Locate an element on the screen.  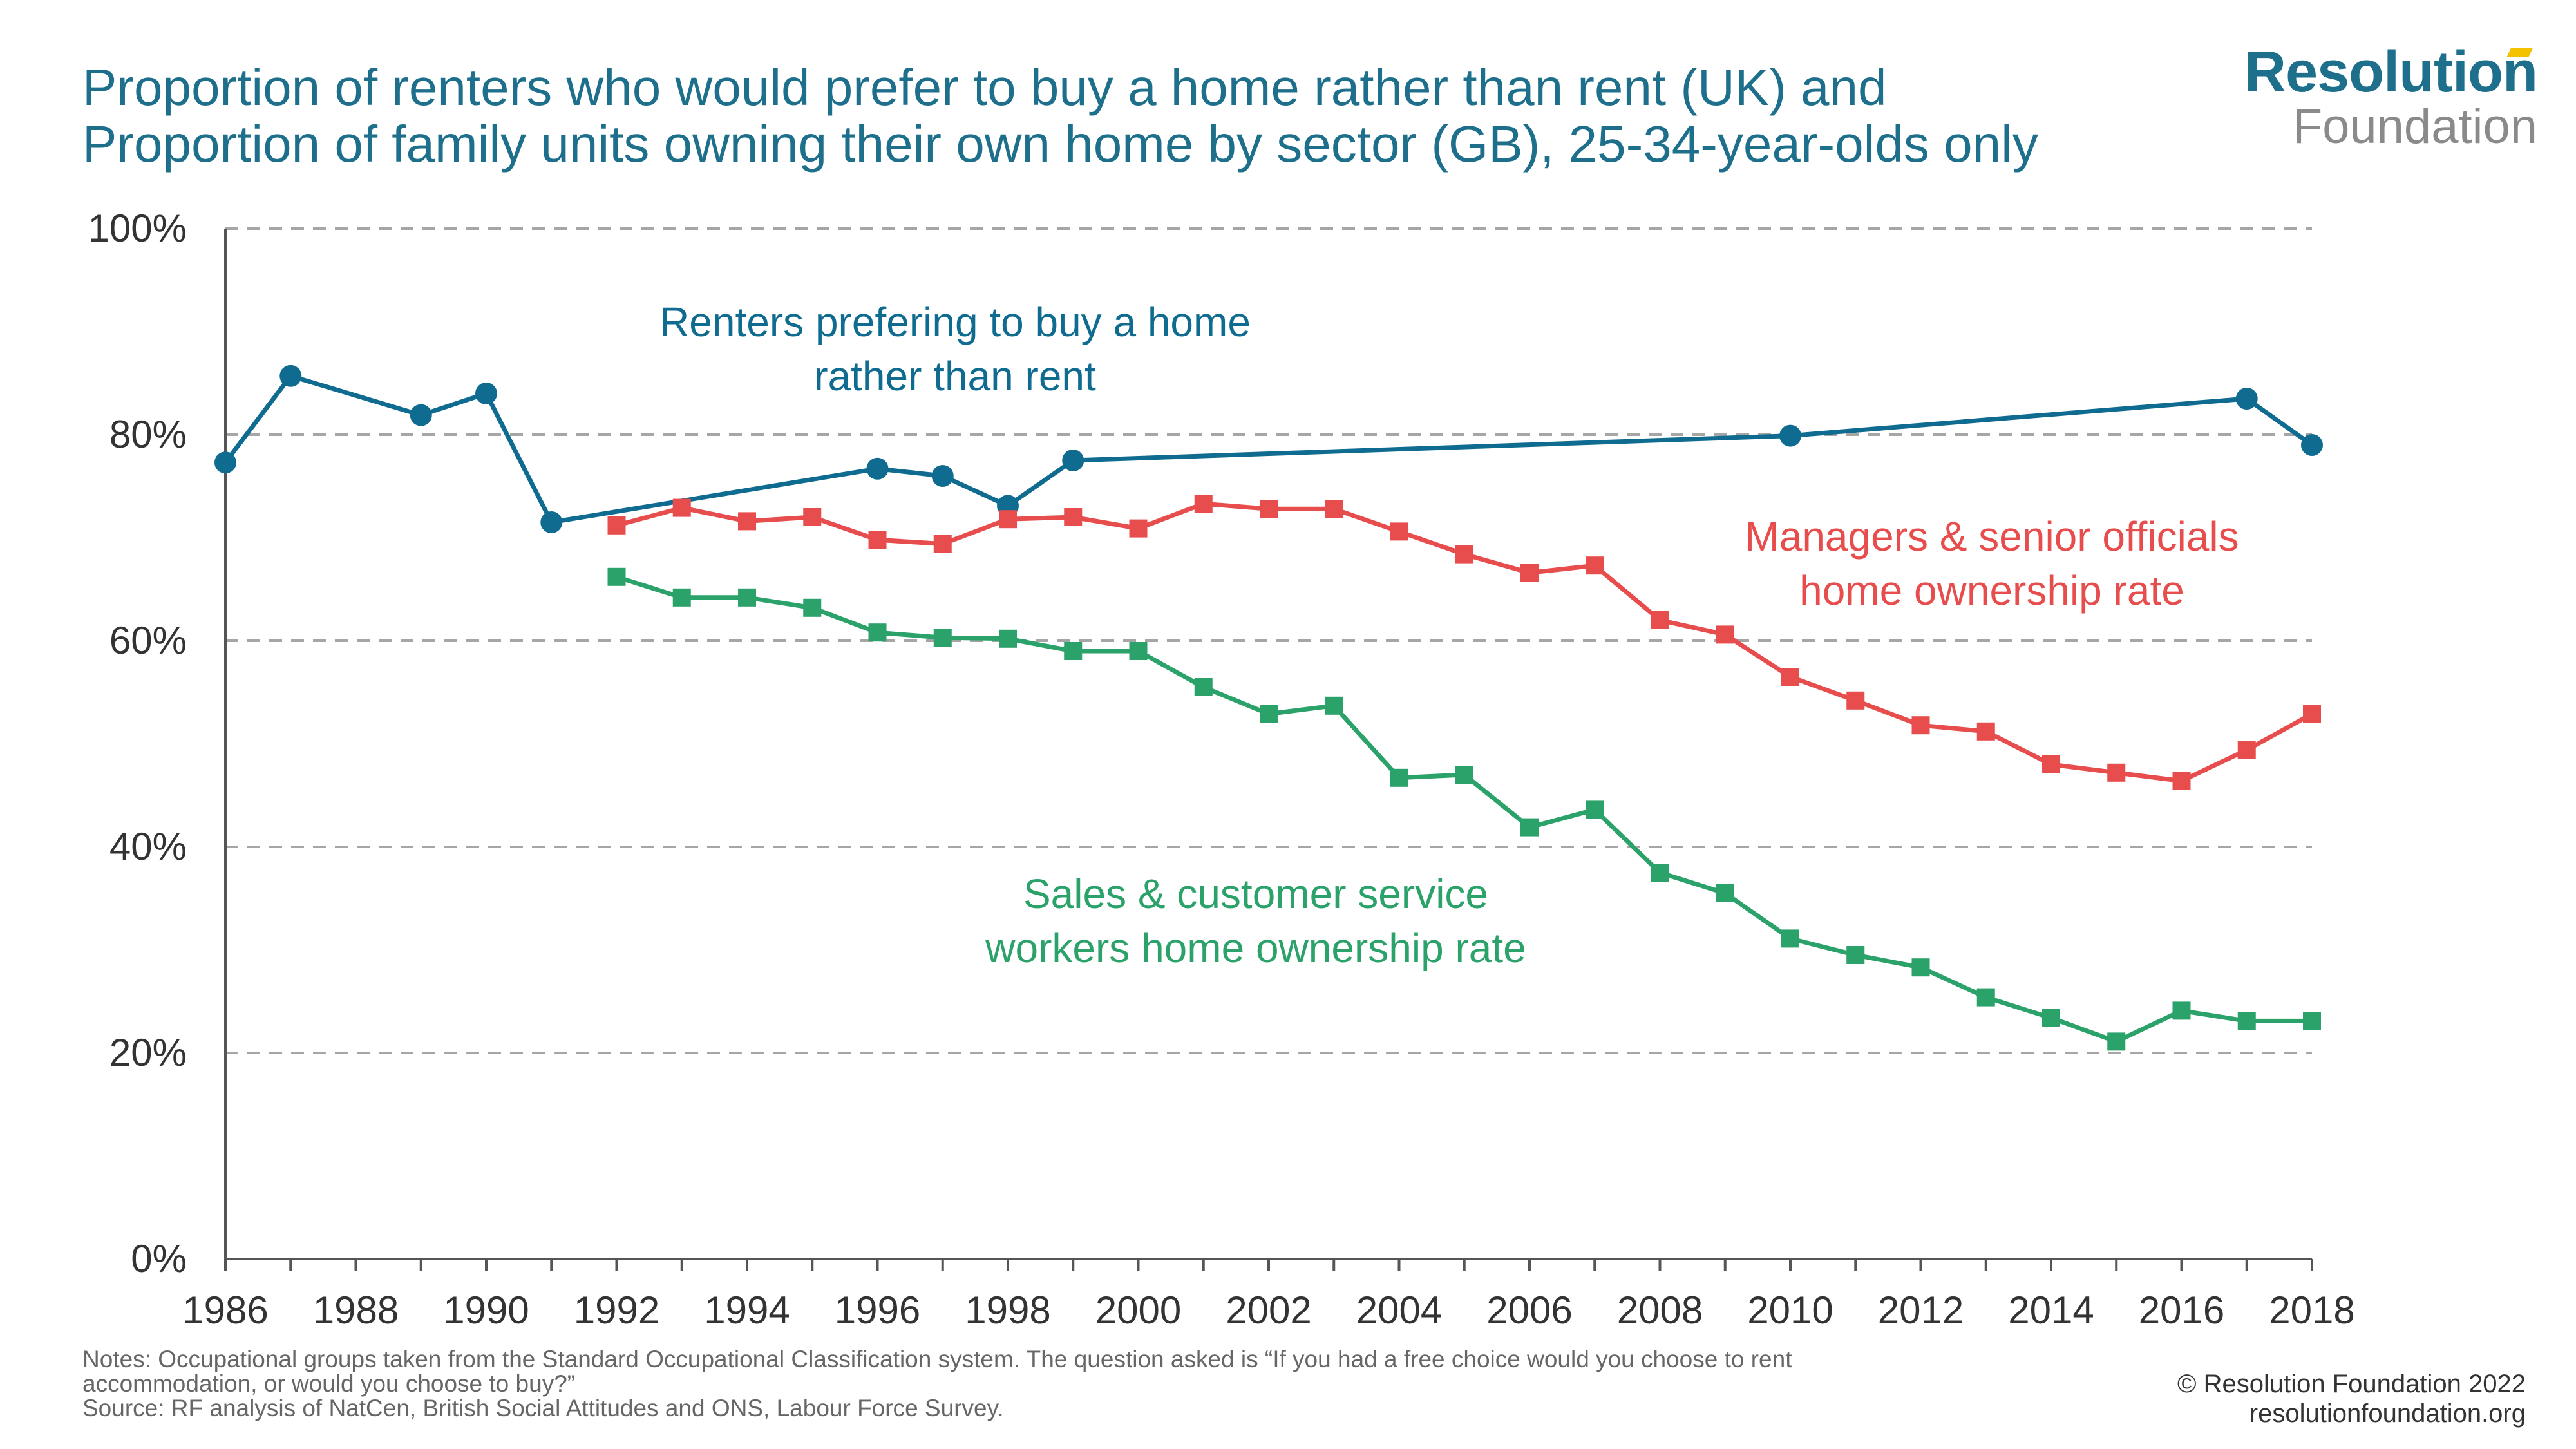
x-tick-label: 2018 is located at coordinates (2311, 1310).